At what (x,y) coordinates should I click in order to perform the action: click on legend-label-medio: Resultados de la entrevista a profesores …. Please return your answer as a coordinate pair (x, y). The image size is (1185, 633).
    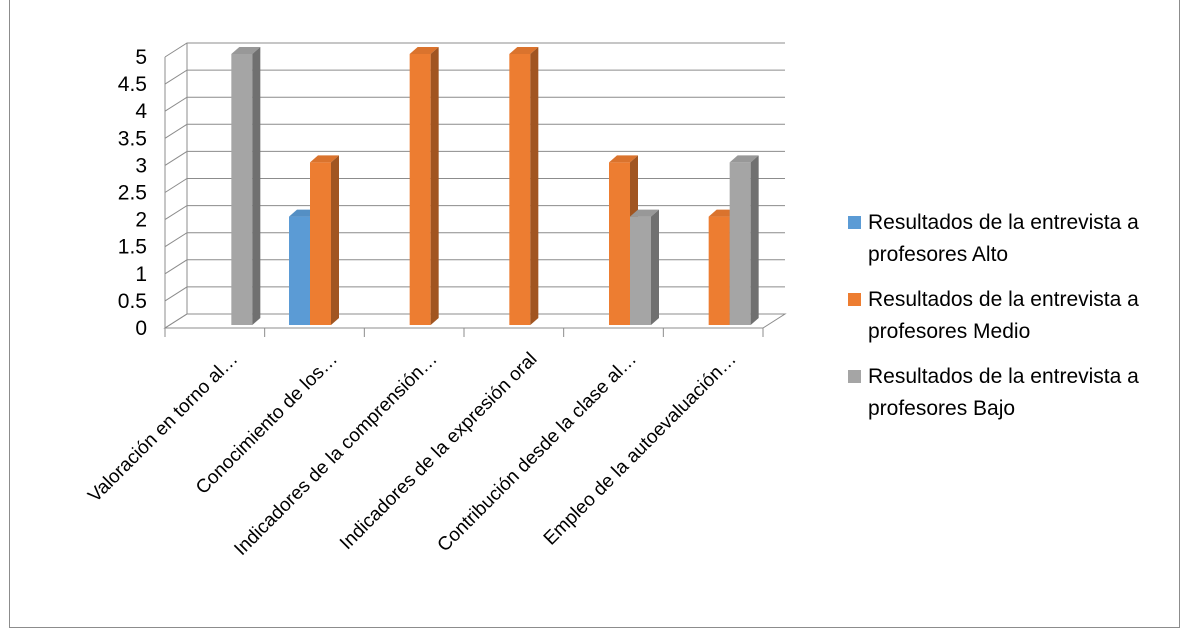
    Looking at the image, I should click on (1003, 315).